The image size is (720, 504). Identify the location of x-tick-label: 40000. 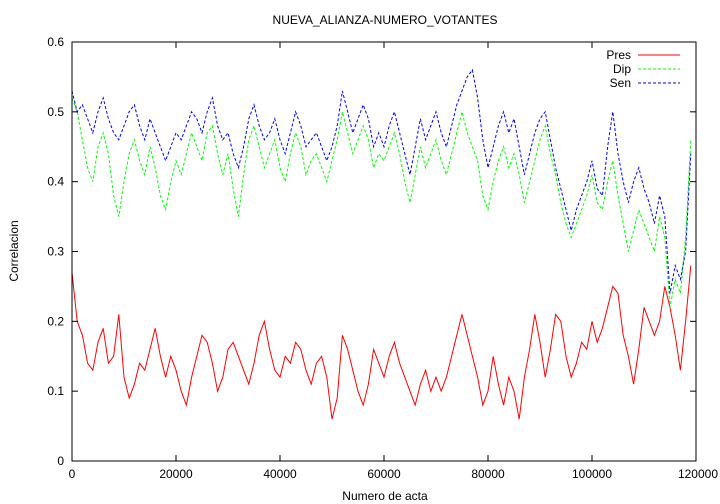
(280, 474).